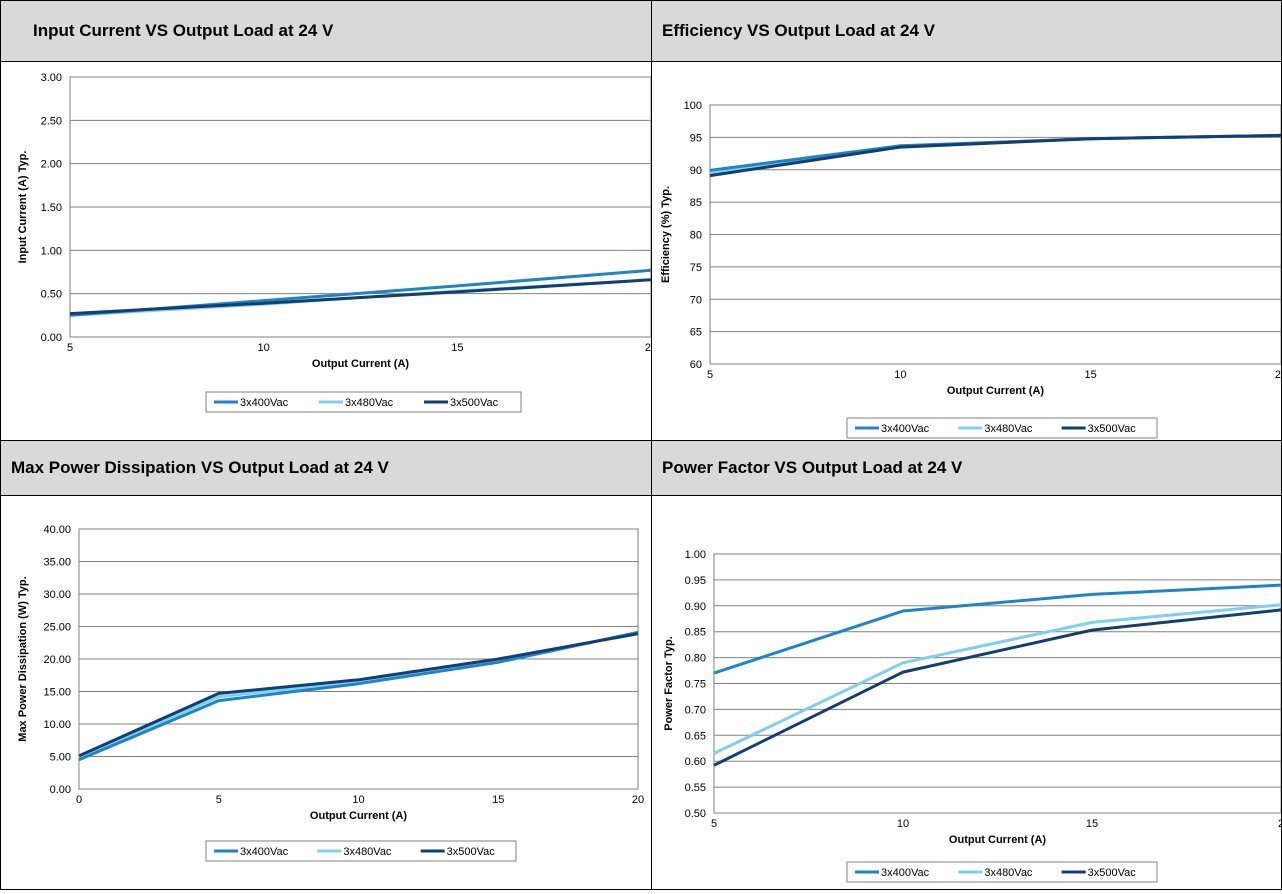  I want to click on y-axis-label: Input Current (A) Typ., so click(23, 207).